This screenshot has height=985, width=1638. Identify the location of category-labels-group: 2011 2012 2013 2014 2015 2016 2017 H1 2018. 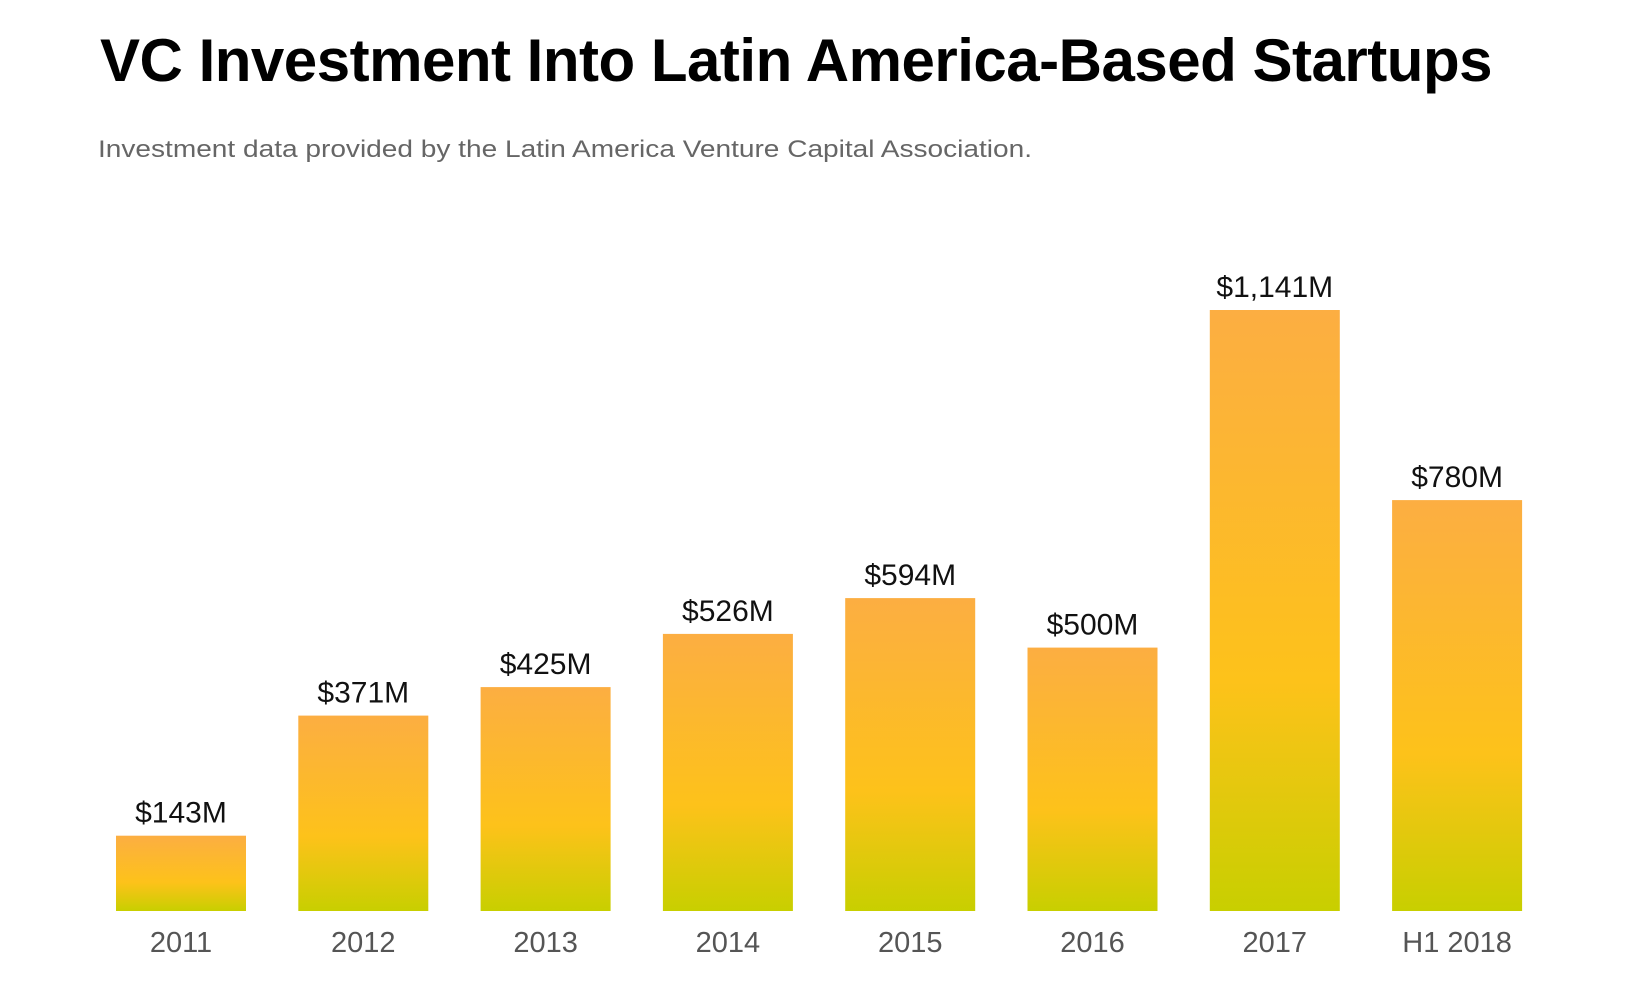
(831, 943).